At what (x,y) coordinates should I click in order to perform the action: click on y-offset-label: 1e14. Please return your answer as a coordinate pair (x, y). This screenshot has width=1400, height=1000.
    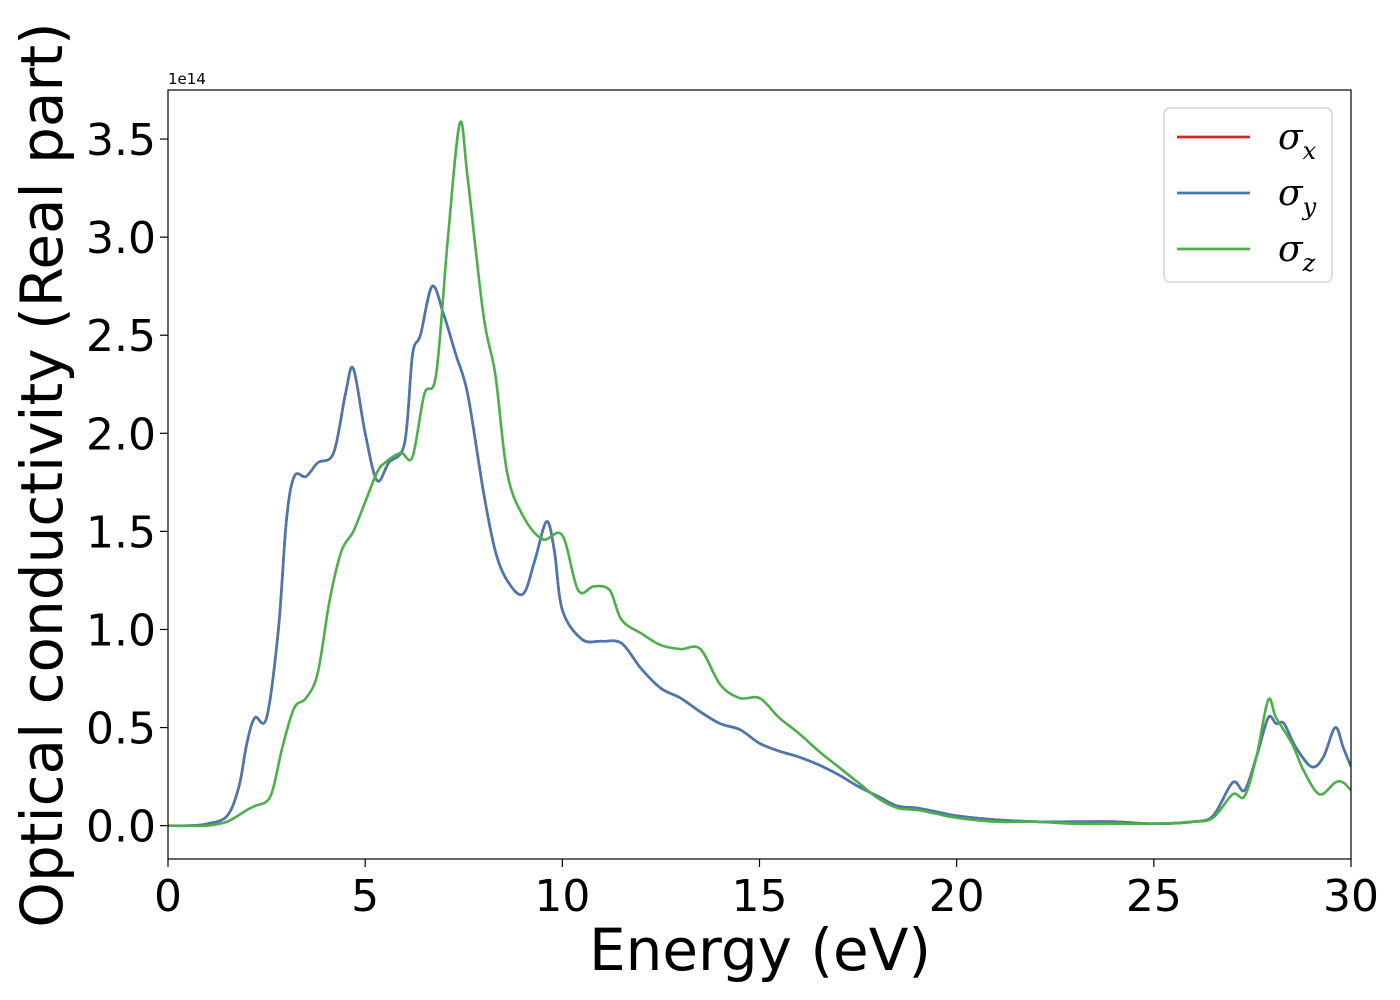
    Looking at the image, I should click on (187, 79).